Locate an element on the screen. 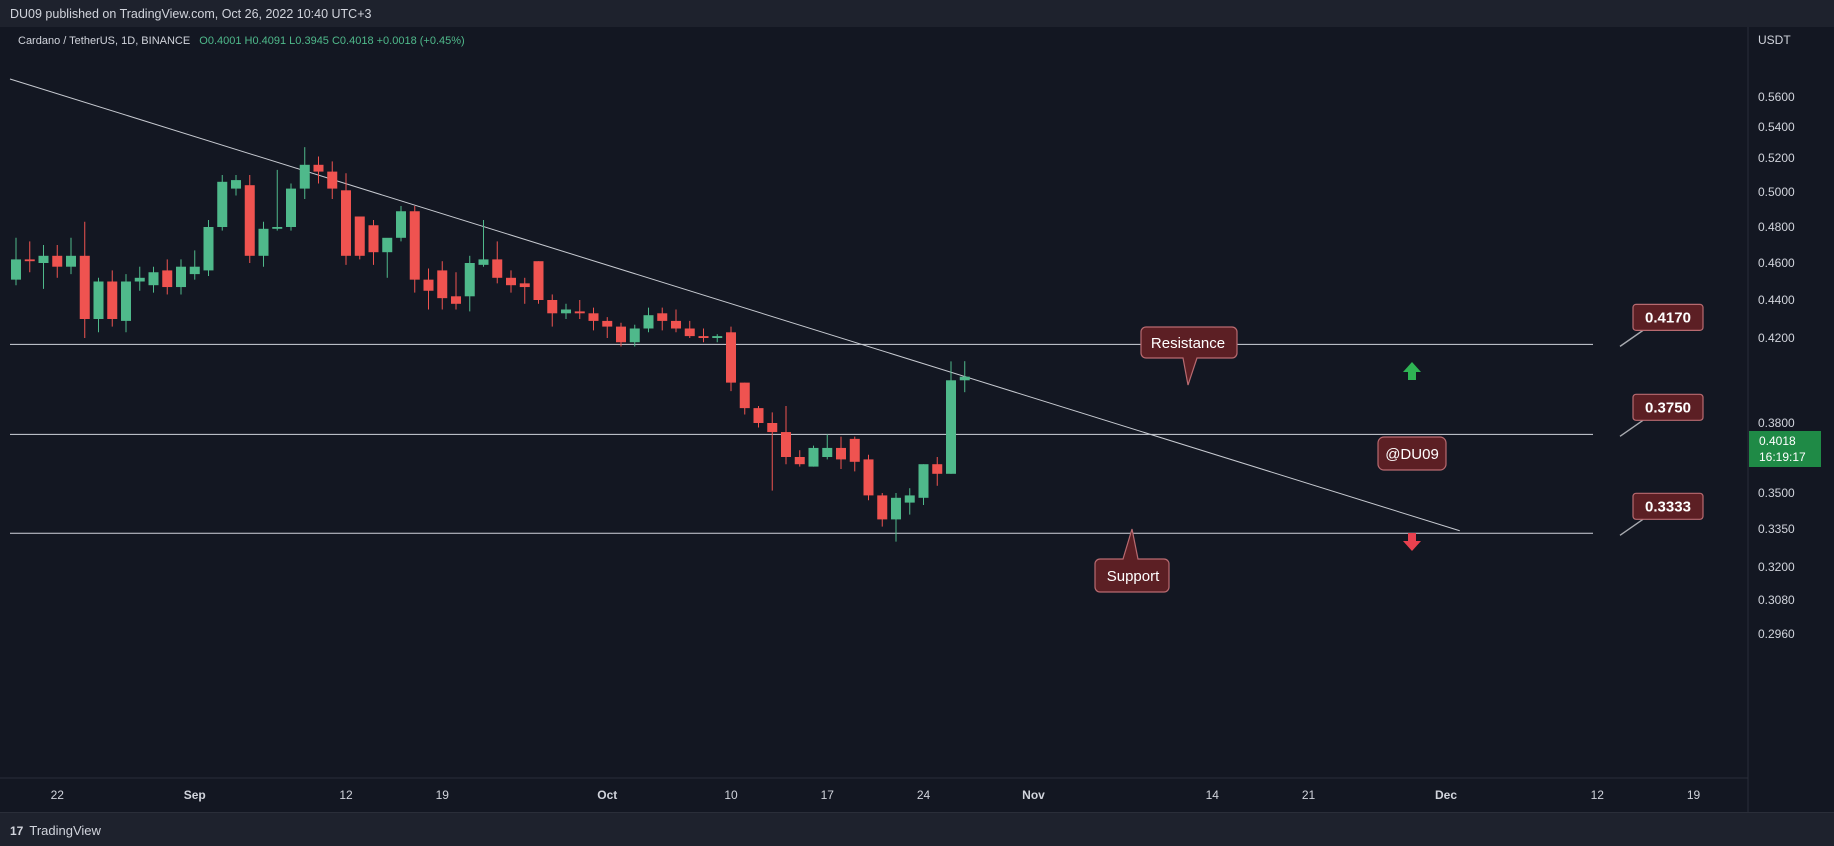  price-note-pointer is located at coordinates (1631, 338).